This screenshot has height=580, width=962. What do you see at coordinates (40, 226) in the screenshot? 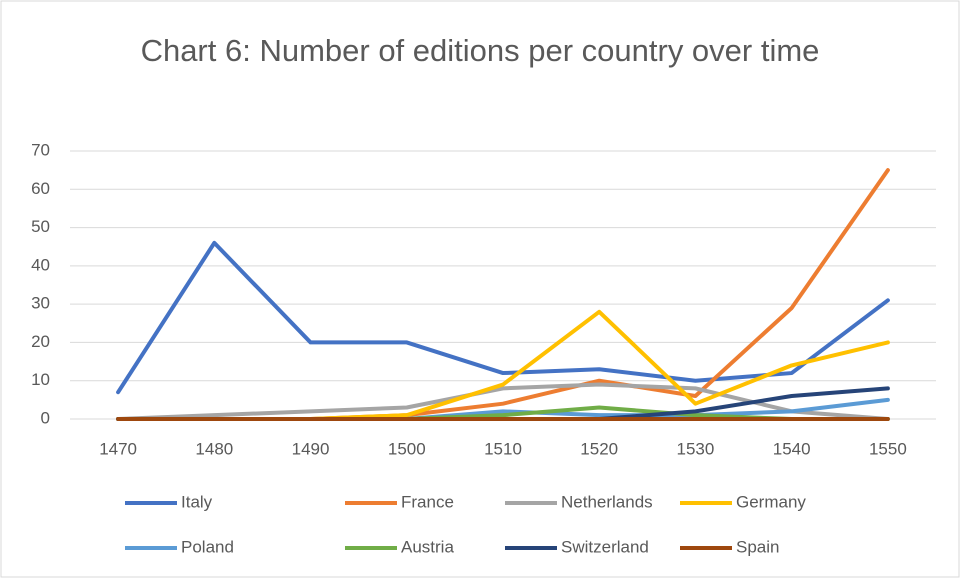
I see `y-tick-label: 50` at bounding box center [40, 226].